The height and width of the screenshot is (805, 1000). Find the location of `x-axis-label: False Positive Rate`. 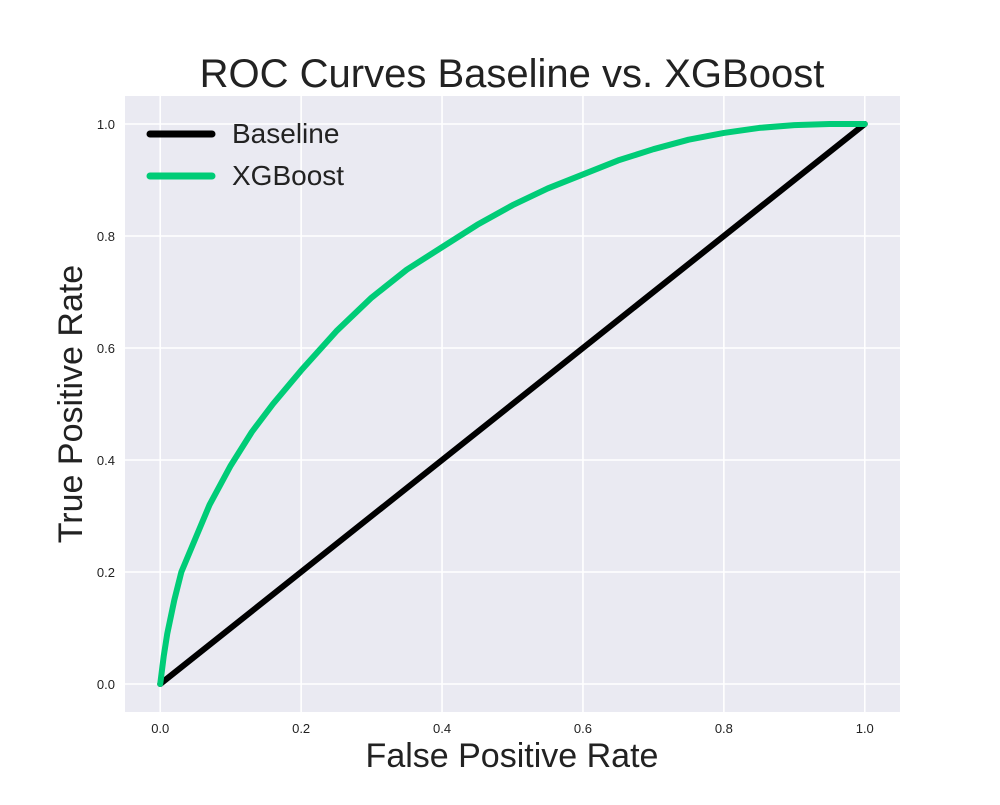

x-axis-label: False Positive Rate is located at coordinates (512, 756).